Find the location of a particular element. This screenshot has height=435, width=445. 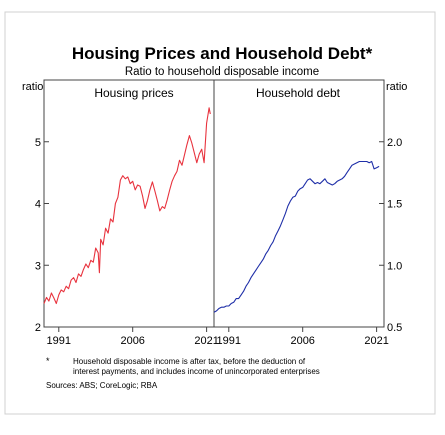

y-tick-label-left: 4 is located at coordinates (38, 205).